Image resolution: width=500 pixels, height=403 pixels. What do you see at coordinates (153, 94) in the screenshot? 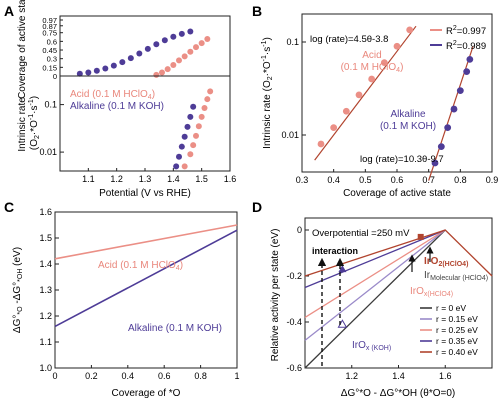
I see `panel-a-legend-acid-close: )` at bounding box center [153, 94].